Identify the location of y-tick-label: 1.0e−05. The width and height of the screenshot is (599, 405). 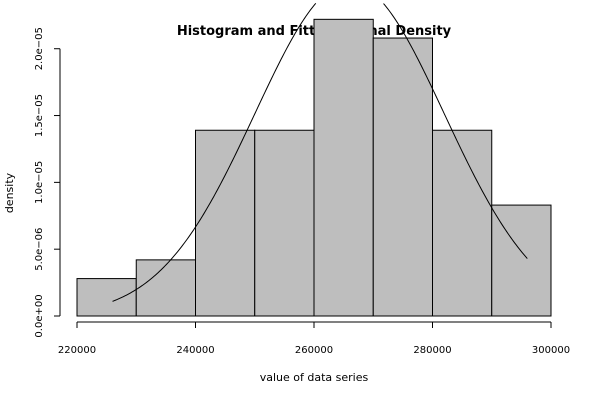
(39, 182).